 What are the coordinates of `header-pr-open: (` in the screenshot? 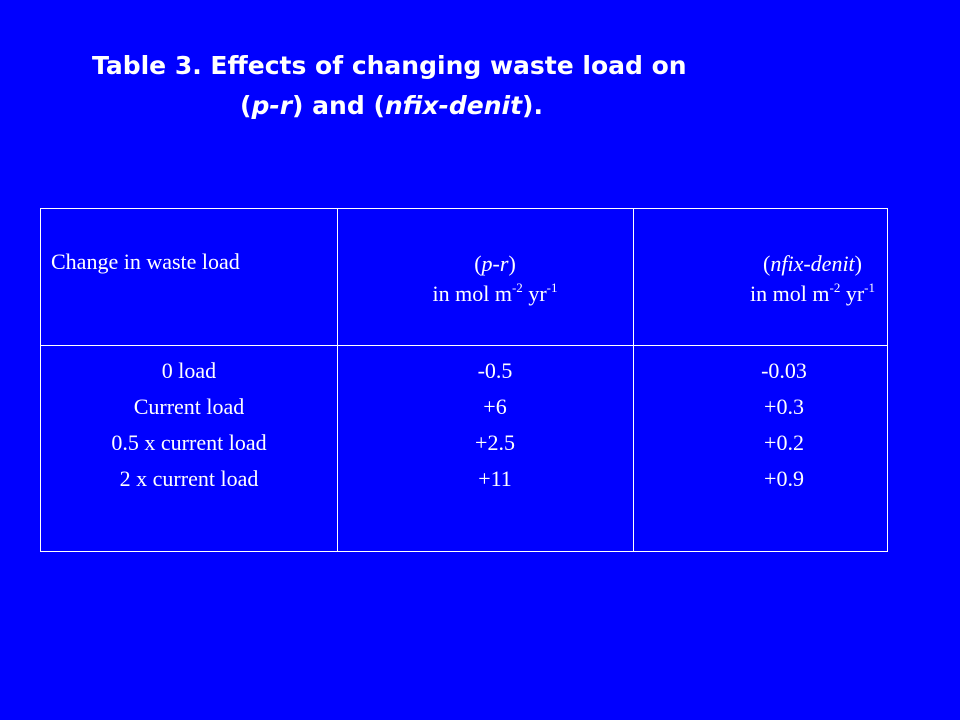 It's located at (478, 263).